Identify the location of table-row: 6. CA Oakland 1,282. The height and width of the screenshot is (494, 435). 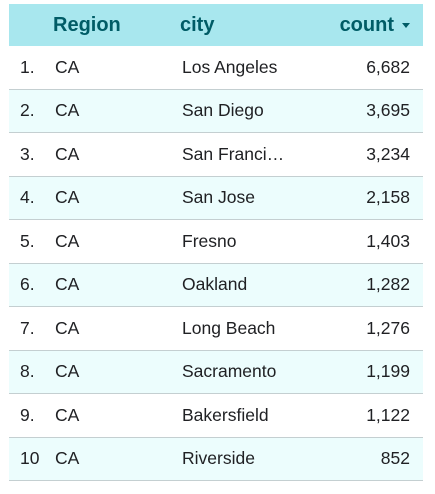
(216, 285).